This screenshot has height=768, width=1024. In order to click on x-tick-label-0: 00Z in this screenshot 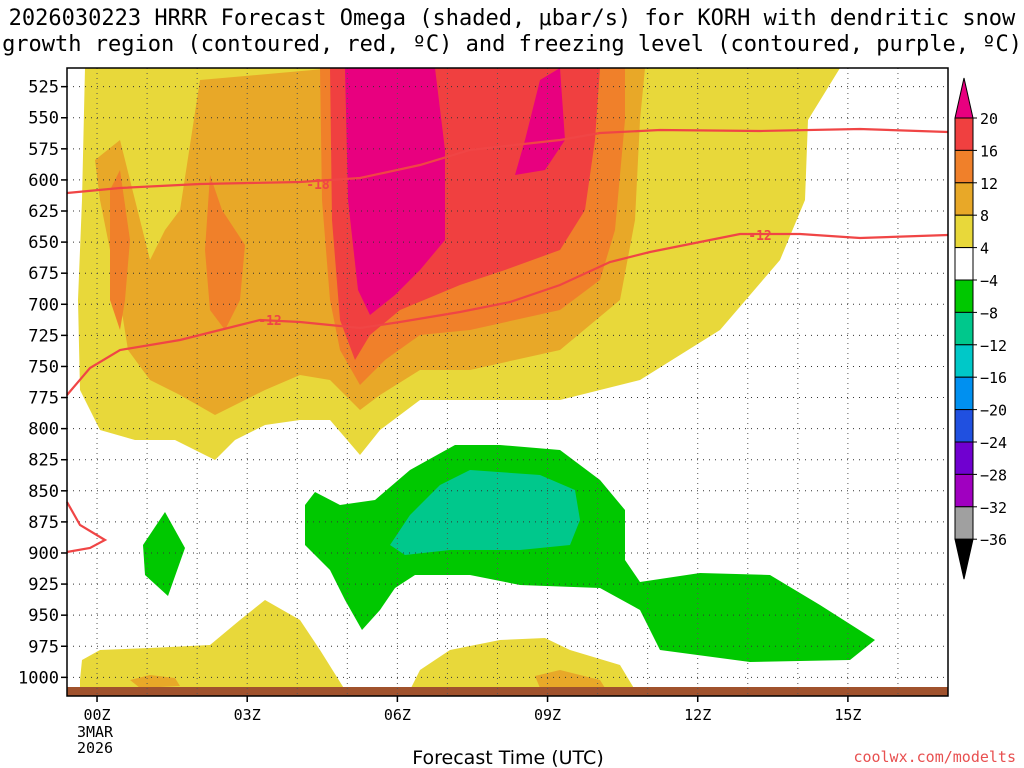, I will do `click(96, 715)`.